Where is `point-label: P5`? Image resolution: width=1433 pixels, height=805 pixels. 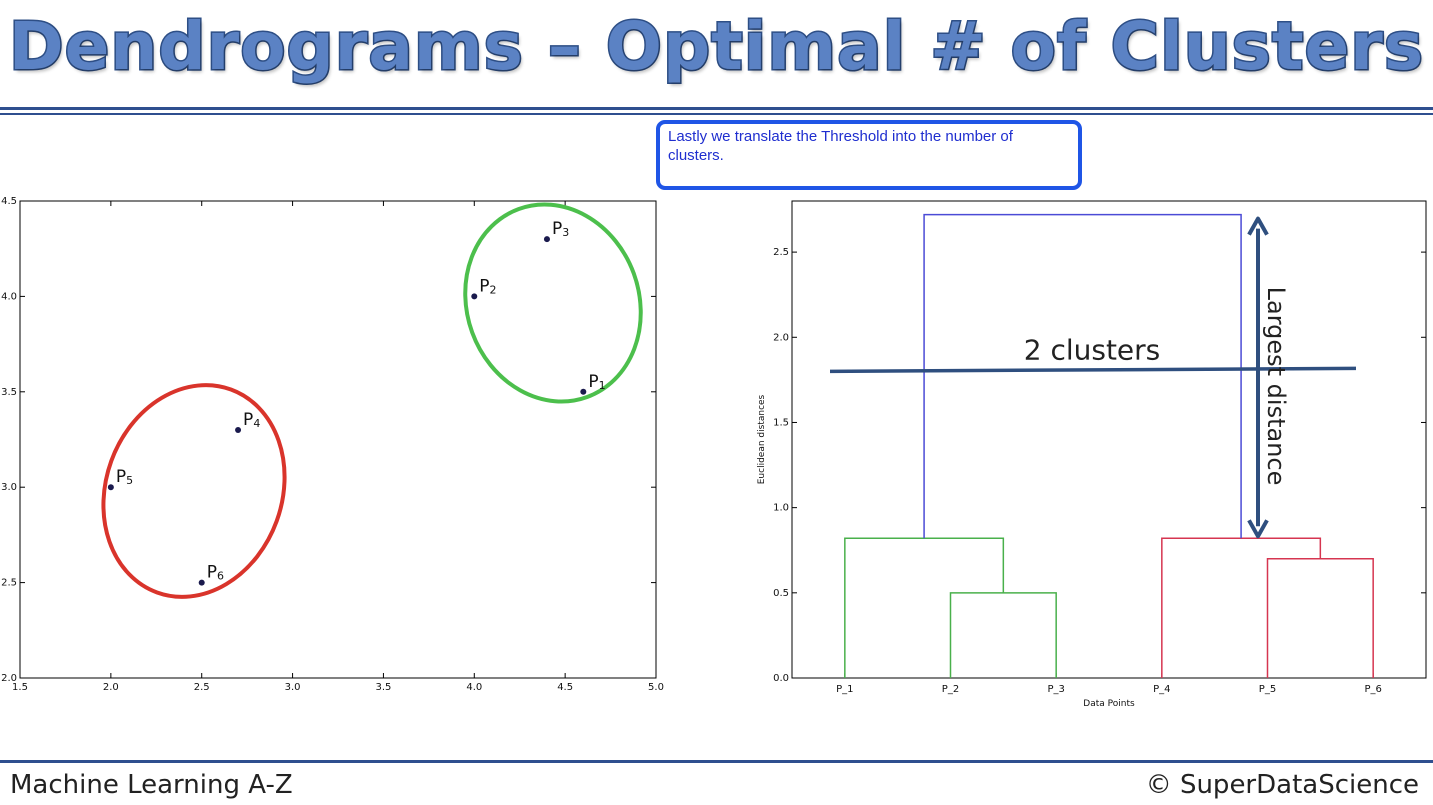
point-label: P5 is located at coordinates (124, 477).